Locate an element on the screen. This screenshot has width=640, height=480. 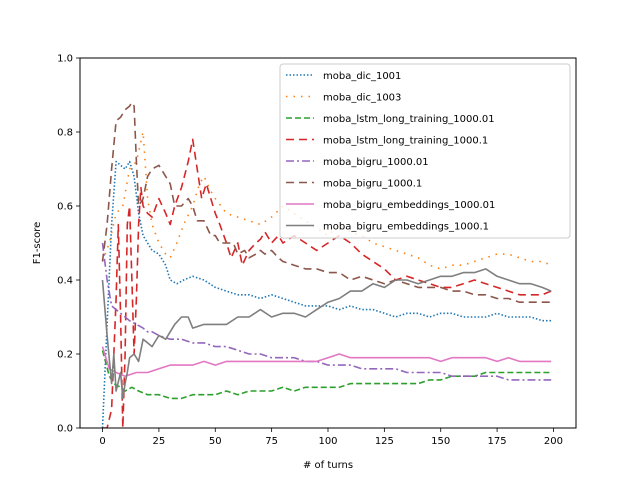
x-tick-label: 100 is located at coordinates (327, 441).